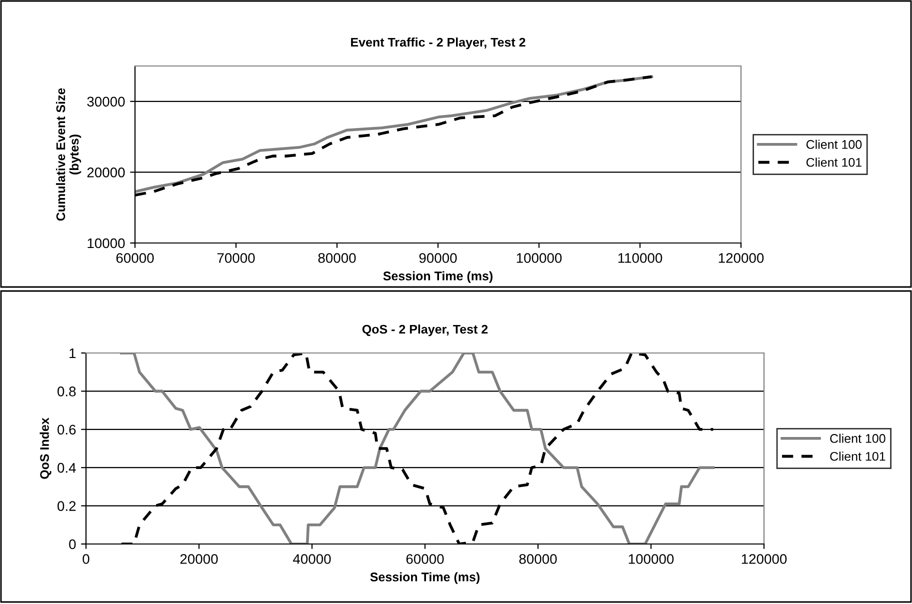 The height and width of the screenshot is (604, 912). Describe the element at coordinates (236, 258) in the screenshot. I see `x-tick-label: 70000` at that location.